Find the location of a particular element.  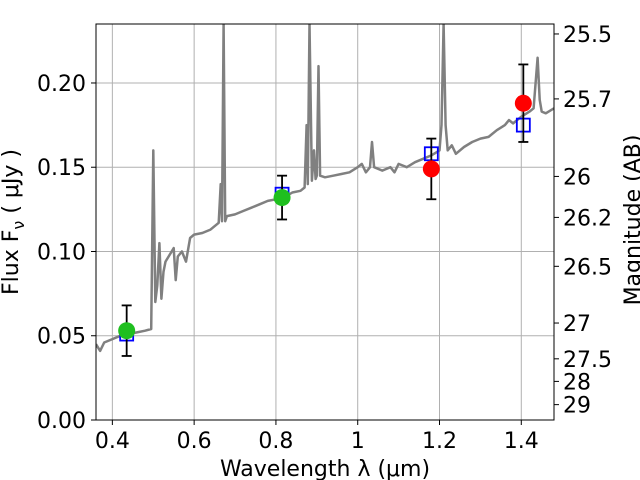

y-axis-label-subscript: ν is located at coordinates (18, 225).